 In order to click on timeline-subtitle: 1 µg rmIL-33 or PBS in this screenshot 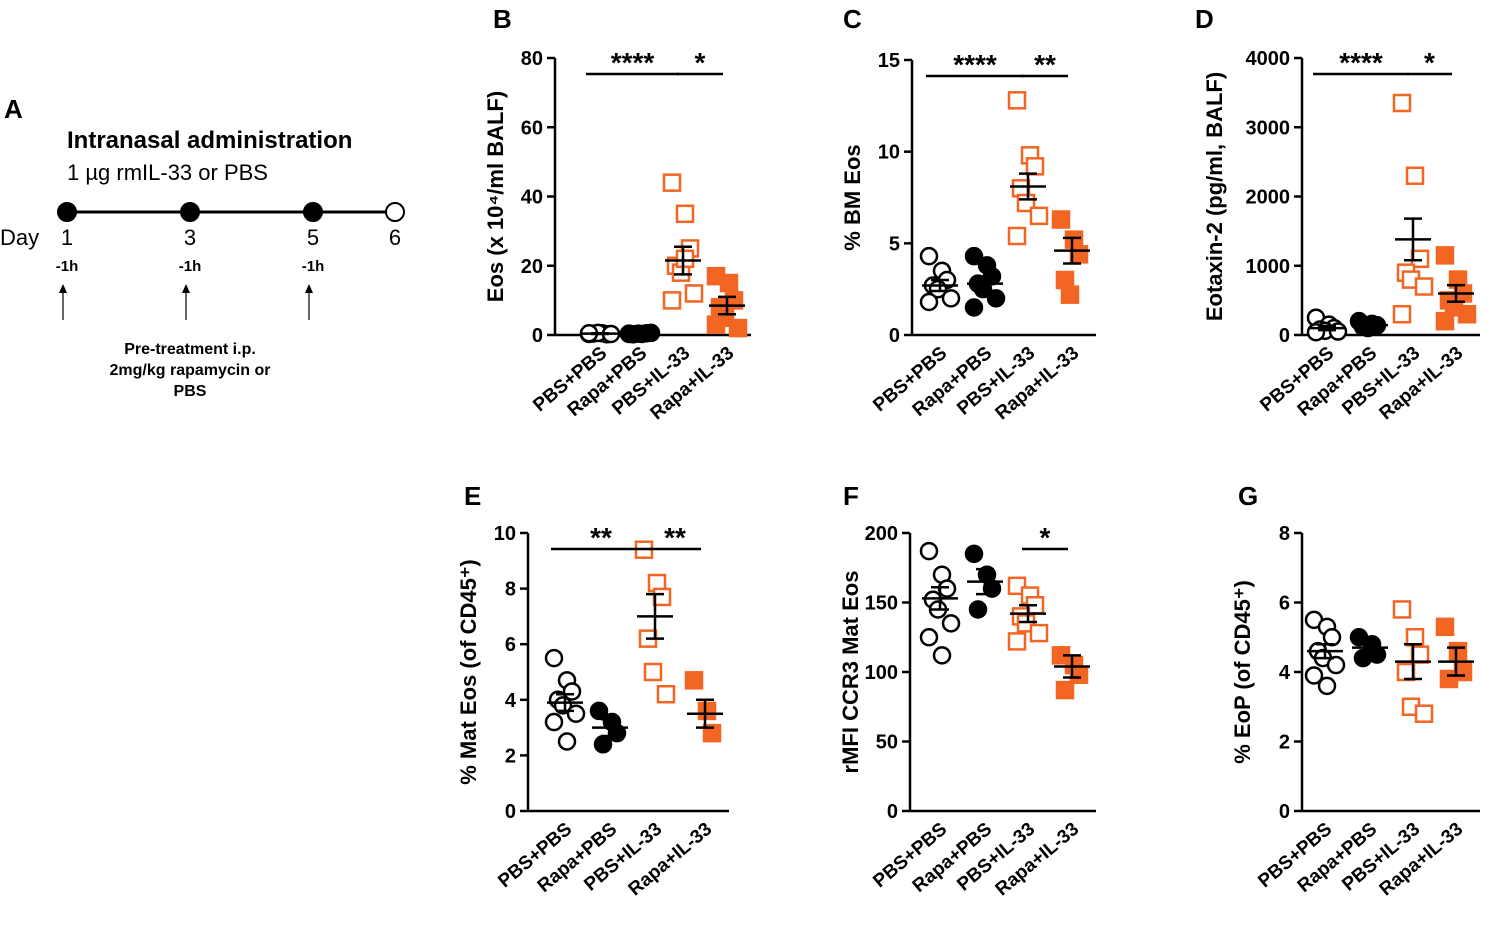, I will do `click(167, 172)`.